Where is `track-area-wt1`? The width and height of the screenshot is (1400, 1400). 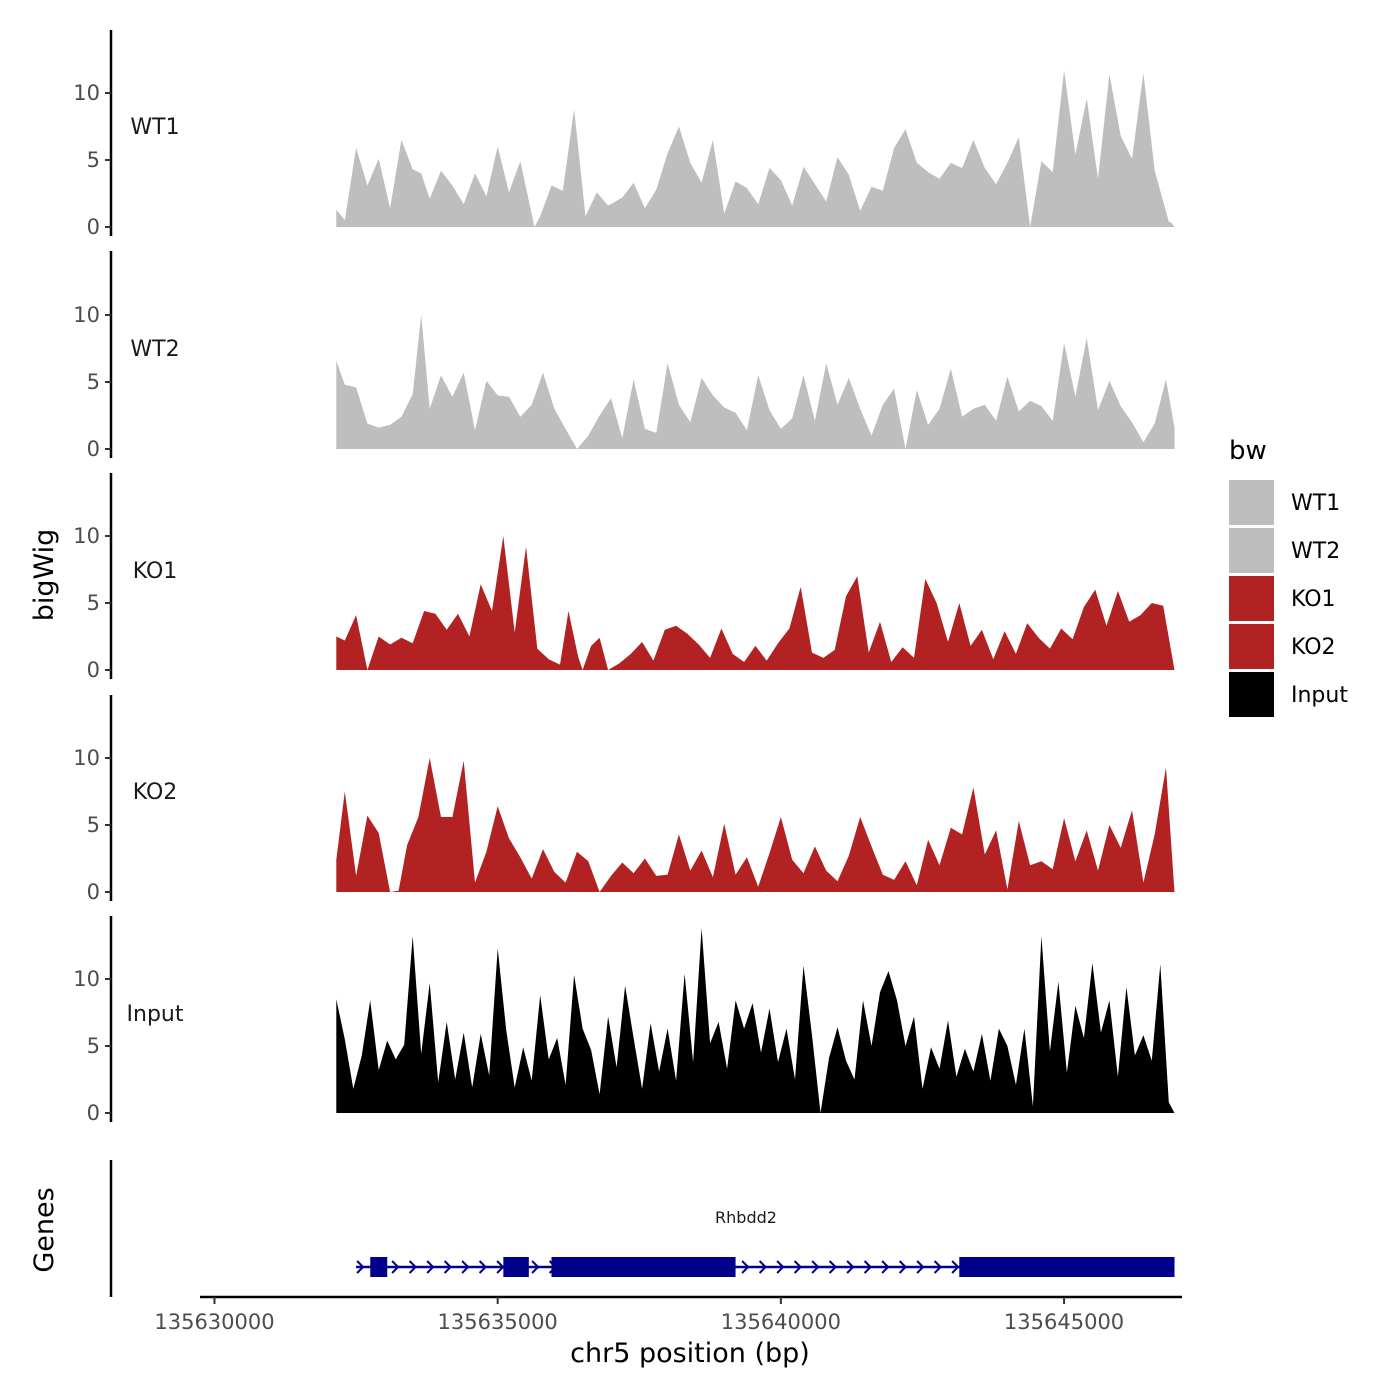 track-area-wt1 is located at coordinates (755, 148).